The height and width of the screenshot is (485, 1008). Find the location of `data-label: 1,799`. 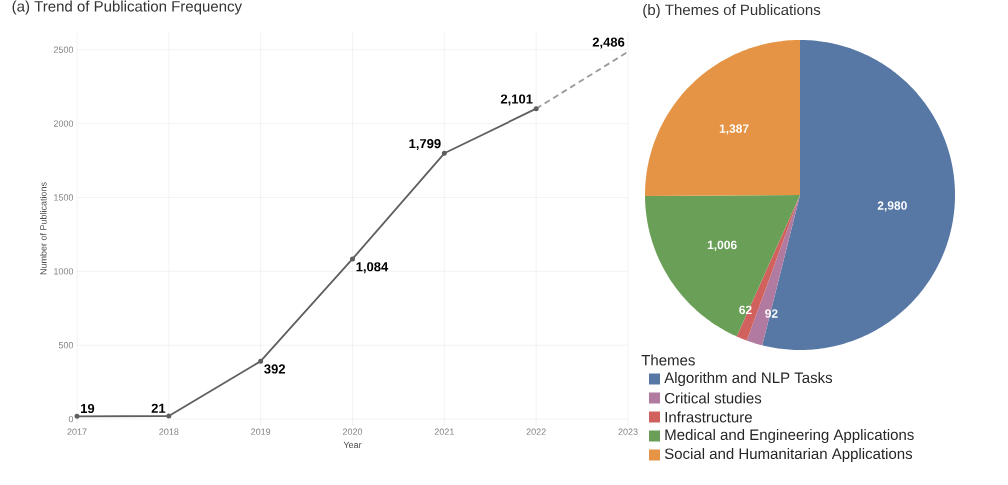

data-label: 1,799 is located at coordinates (425, 145).